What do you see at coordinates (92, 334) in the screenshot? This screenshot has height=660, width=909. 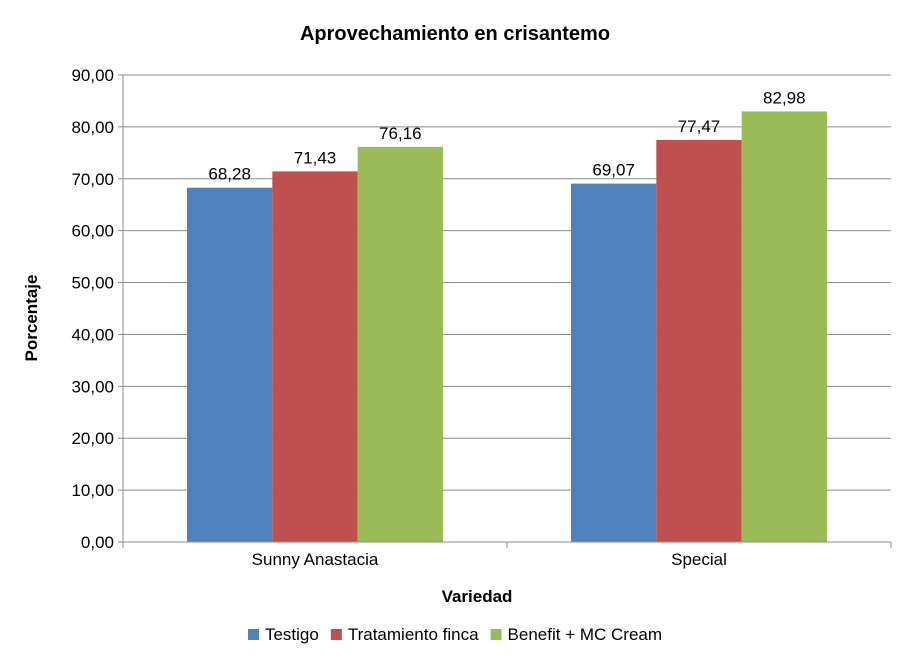 I see `y-tick-label: 40,00` at bounding box center [92, 334].